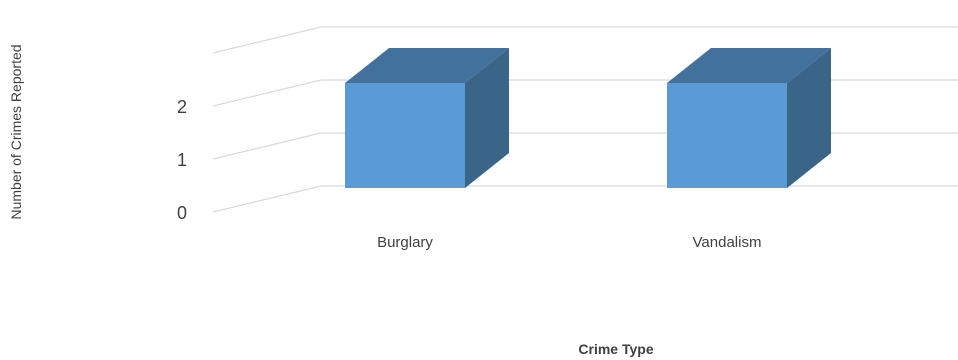  Describe the element at coordinates (182, 107) in the screenshot. I see `y-tick-label: 2` at that location.